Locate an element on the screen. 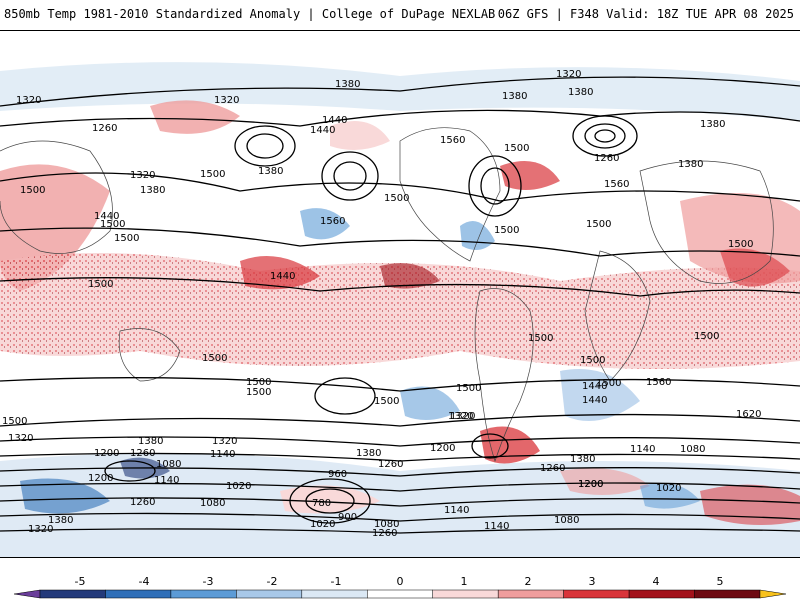  colorbar-tick-label: 2 is located at coordinates (528, 581).